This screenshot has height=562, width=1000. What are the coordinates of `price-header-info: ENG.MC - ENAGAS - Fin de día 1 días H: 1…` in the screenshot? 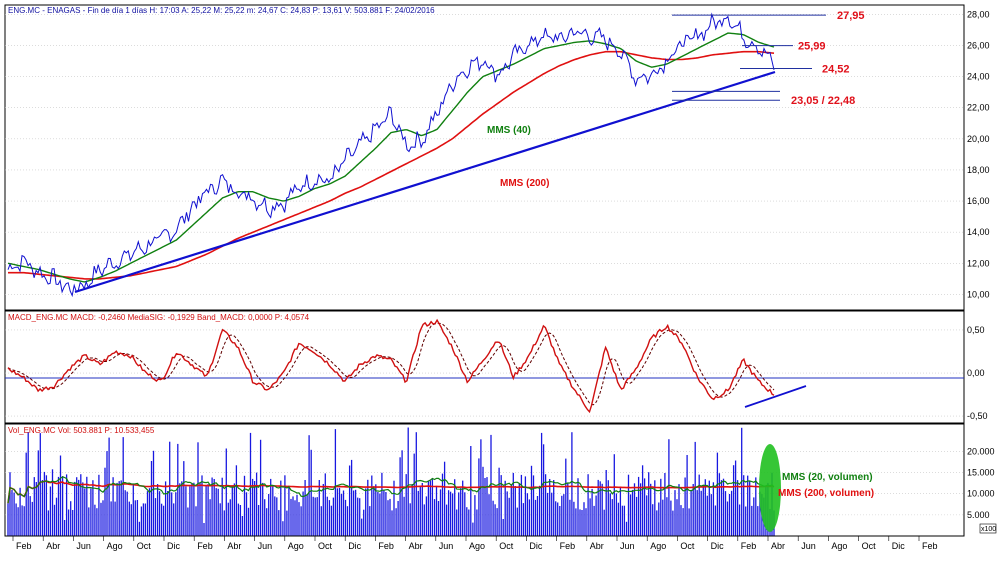 It's located at (221, 10).